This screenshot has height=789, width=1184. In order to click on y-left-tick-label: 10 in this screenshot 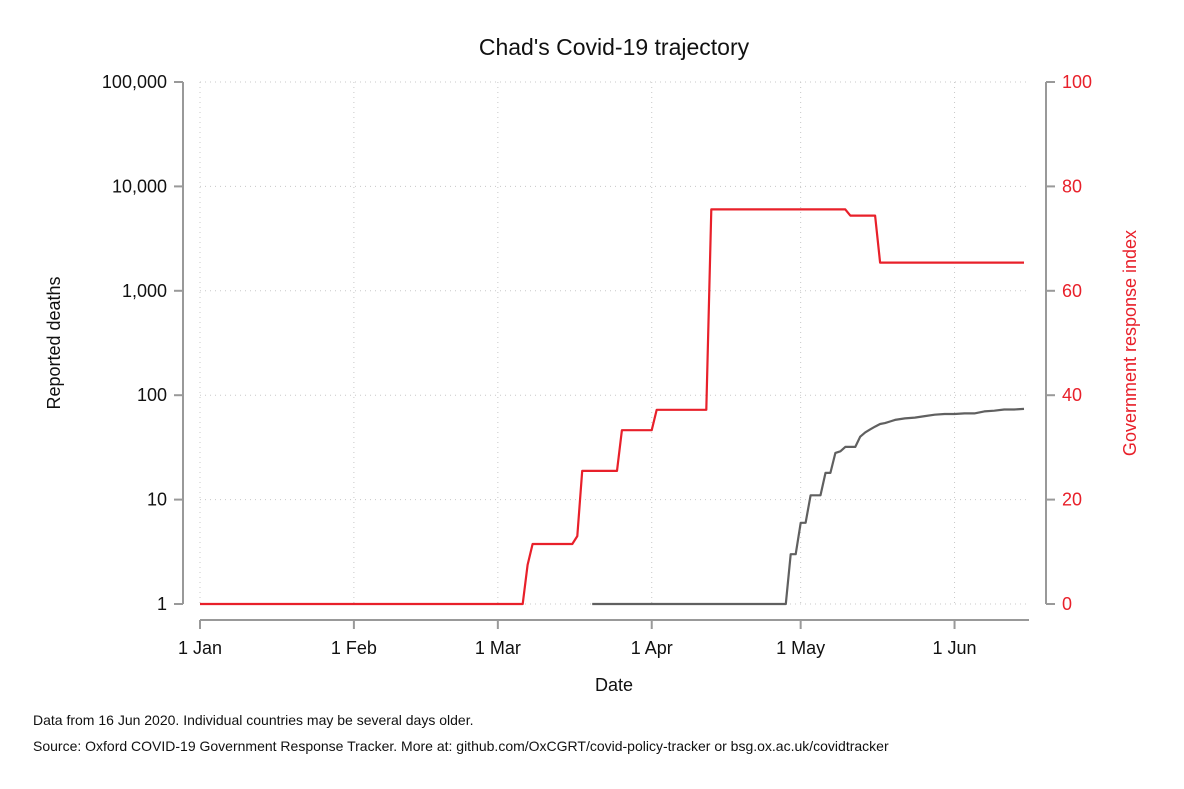, I will do `click(157, 500)`.